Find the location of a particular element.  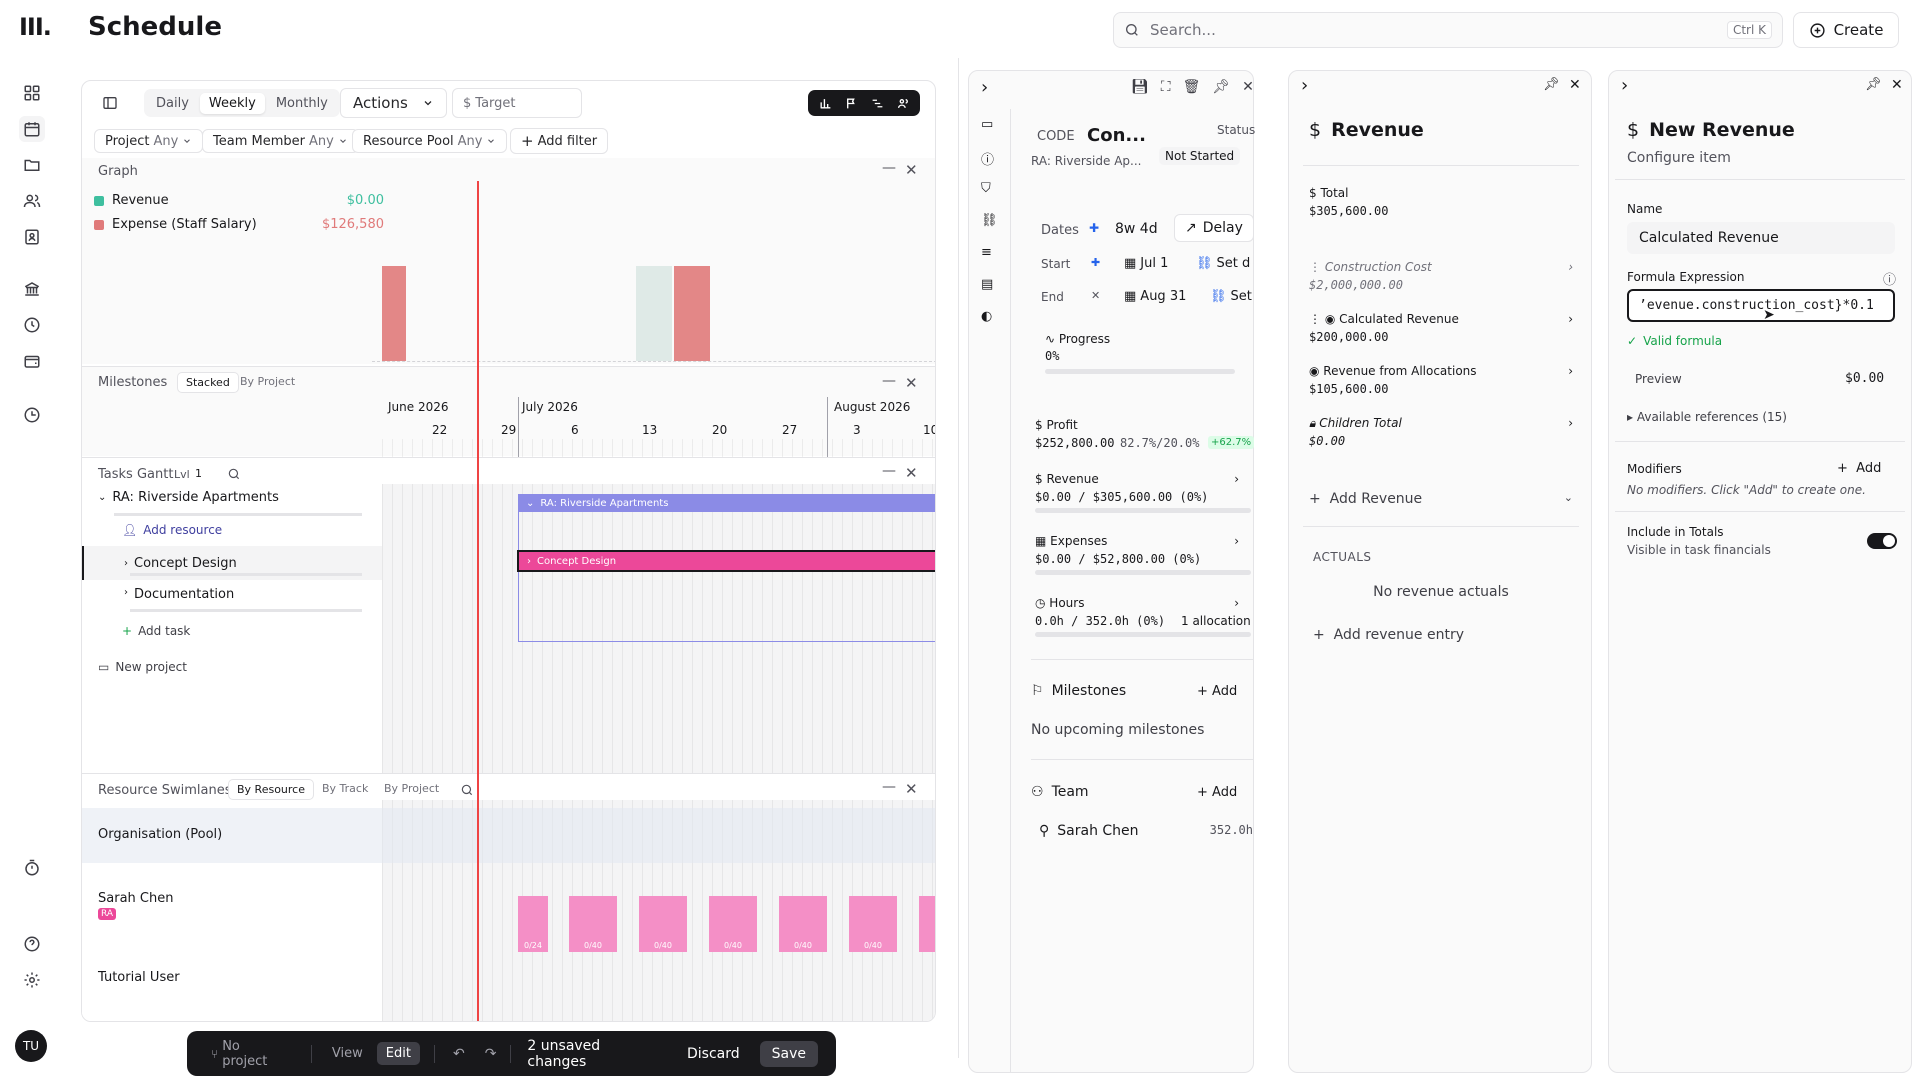

end-dependency: ⛓︎Set de is located at coordinates (1232, 296).